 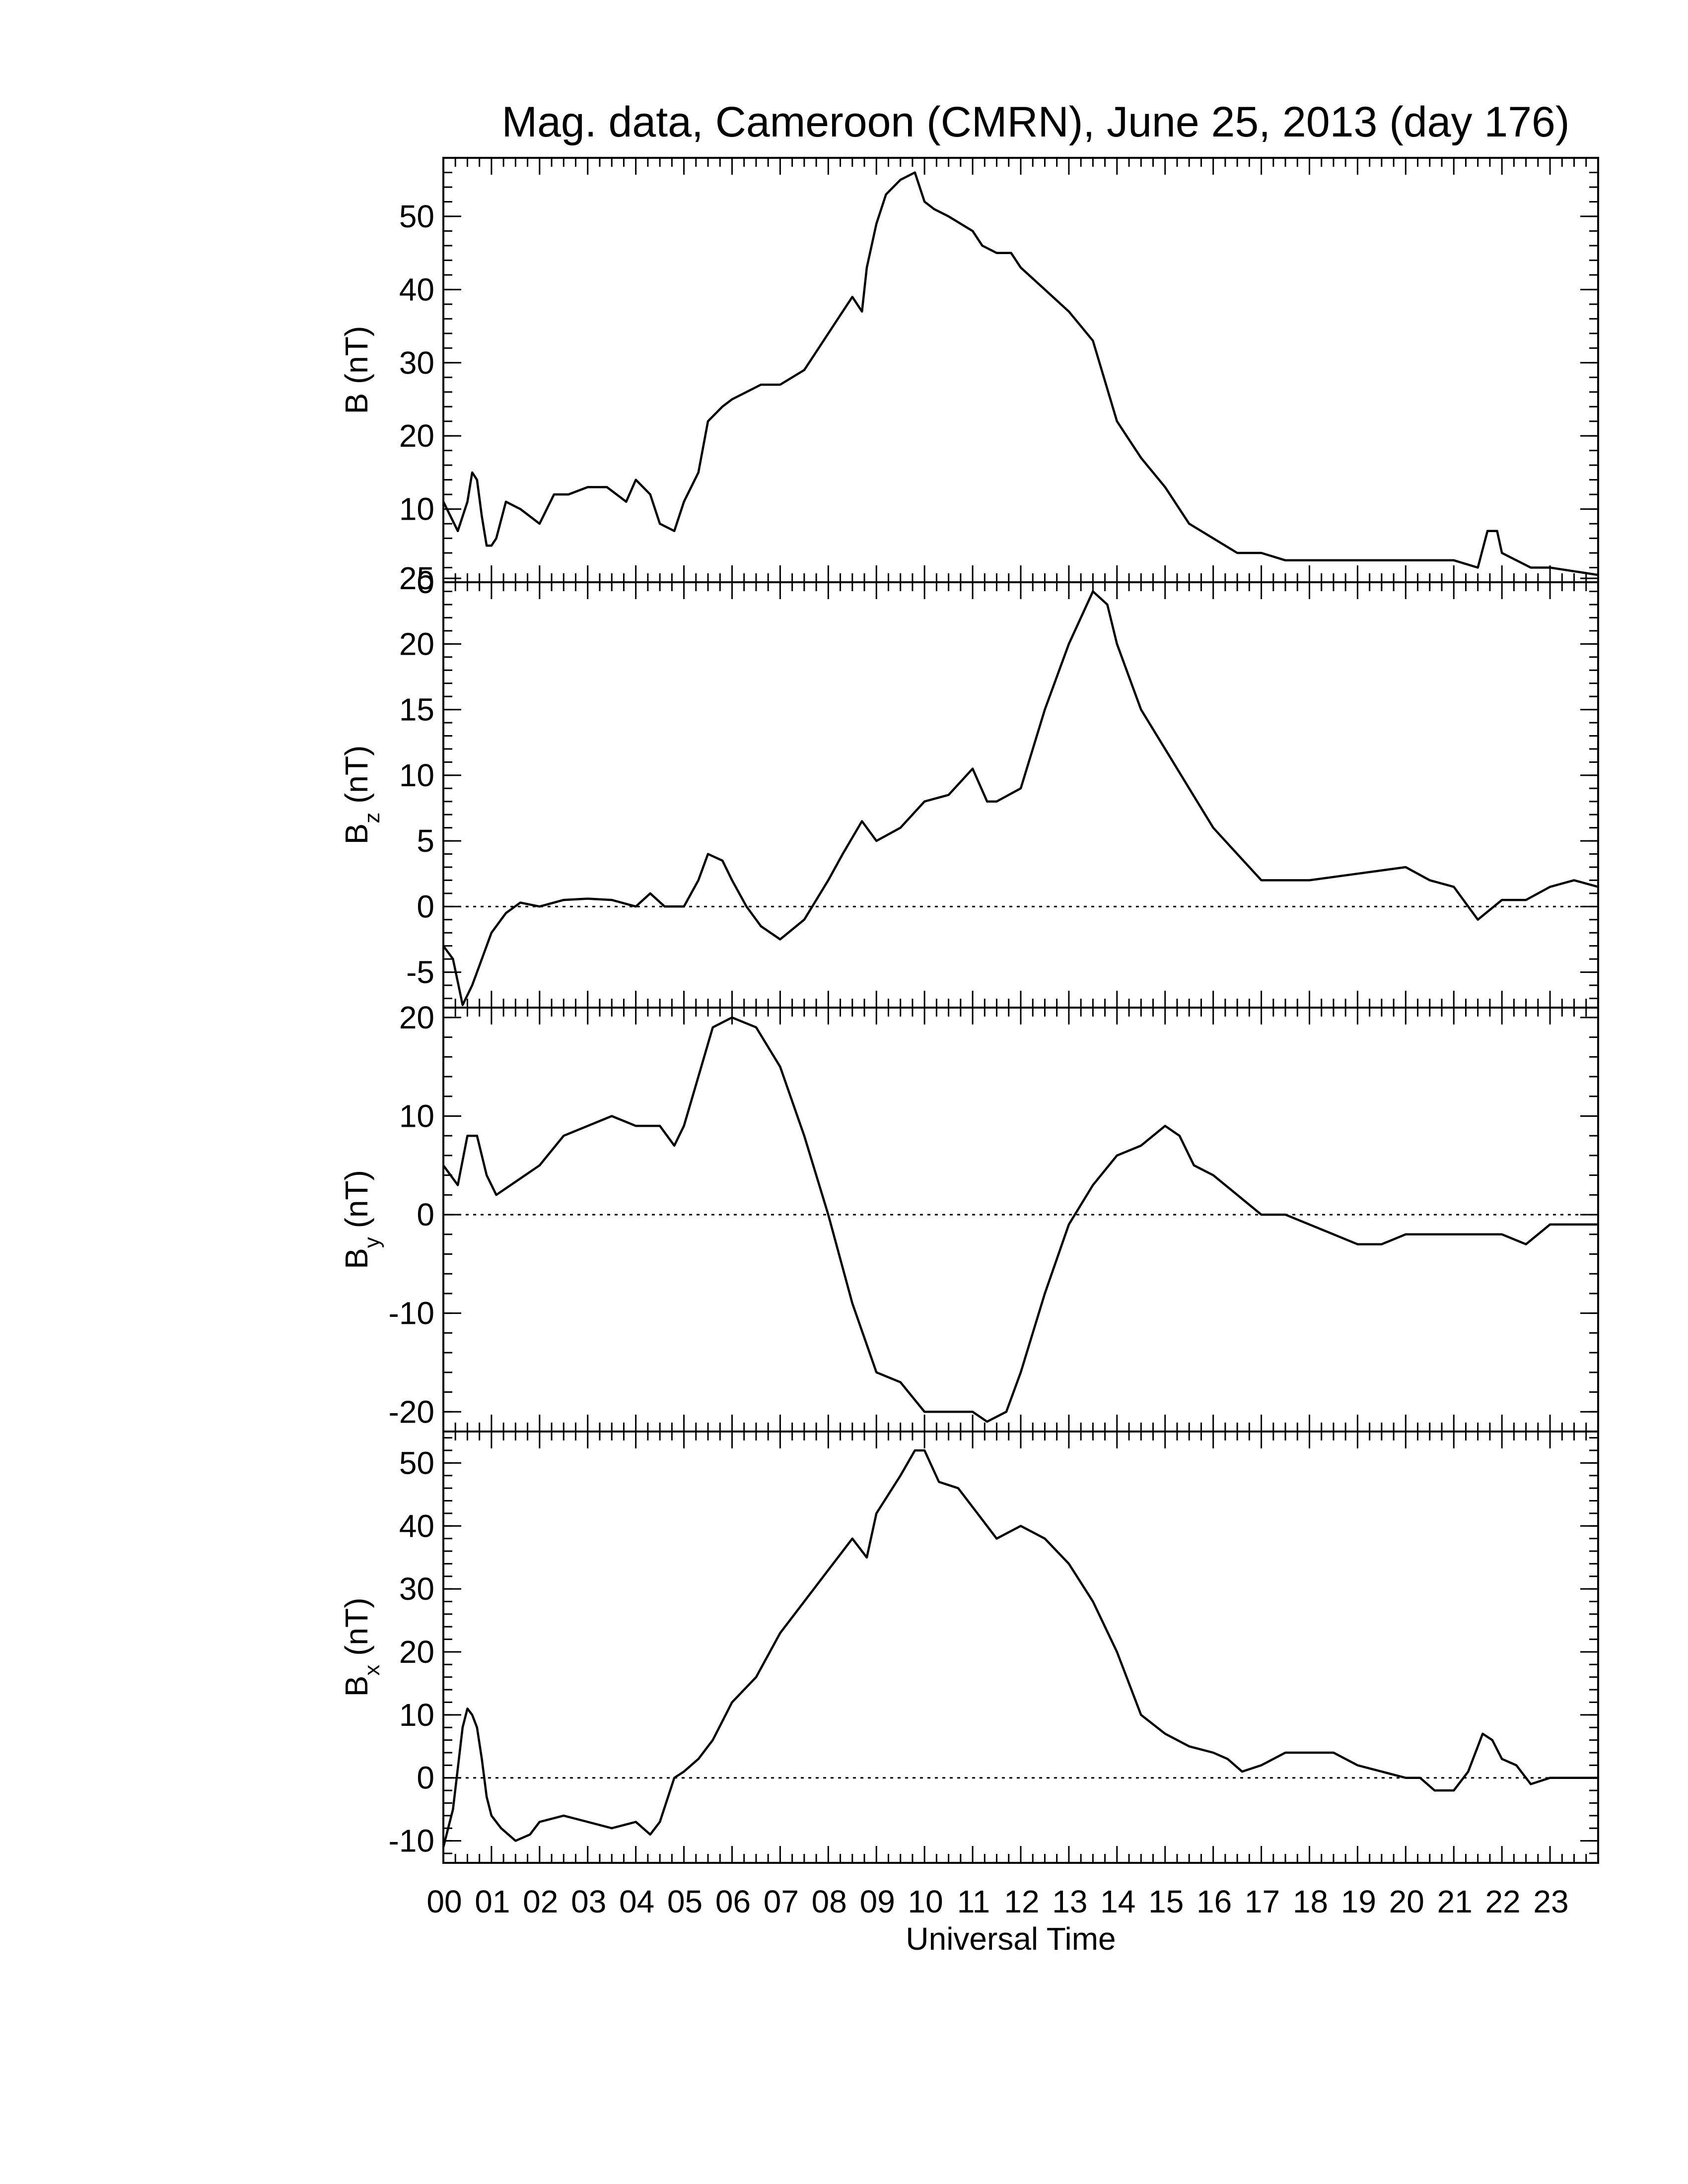 I want to click on x-tick-label: 21, so click(x=1455, y=1901).